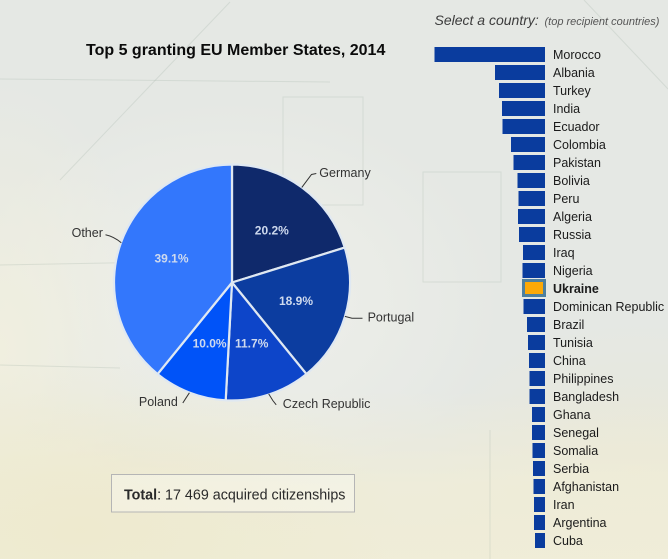 Image resolution: width=668 pixels, height=559 pixels. Describe the element at coordinates (583, 379) in the screenshot. I see `svg-text: Philippines` at that location.